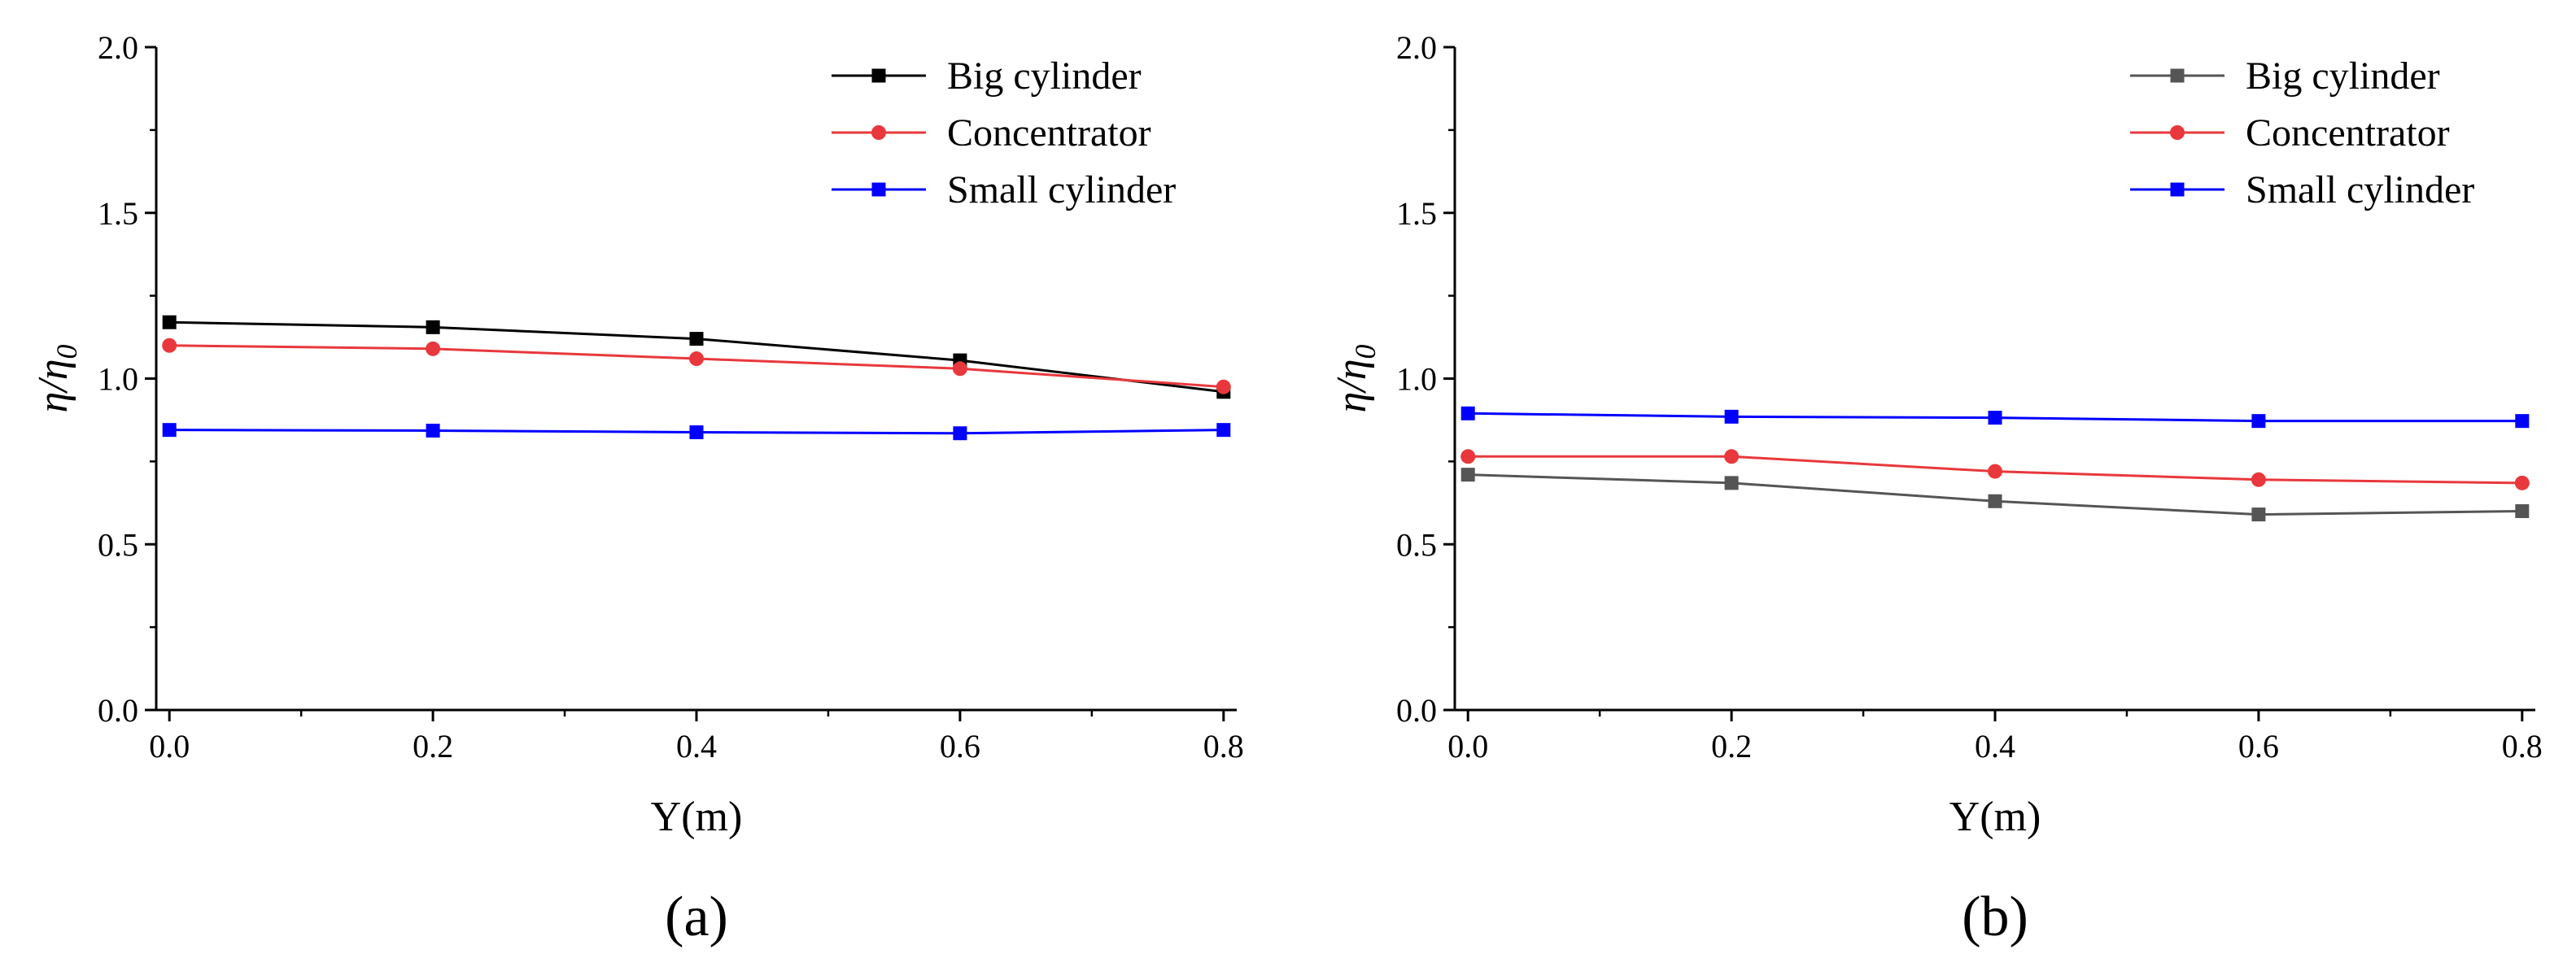 The height and width of the screenshot is (967, 2576). I want to click on panel-label: (a), so click(696, 917).